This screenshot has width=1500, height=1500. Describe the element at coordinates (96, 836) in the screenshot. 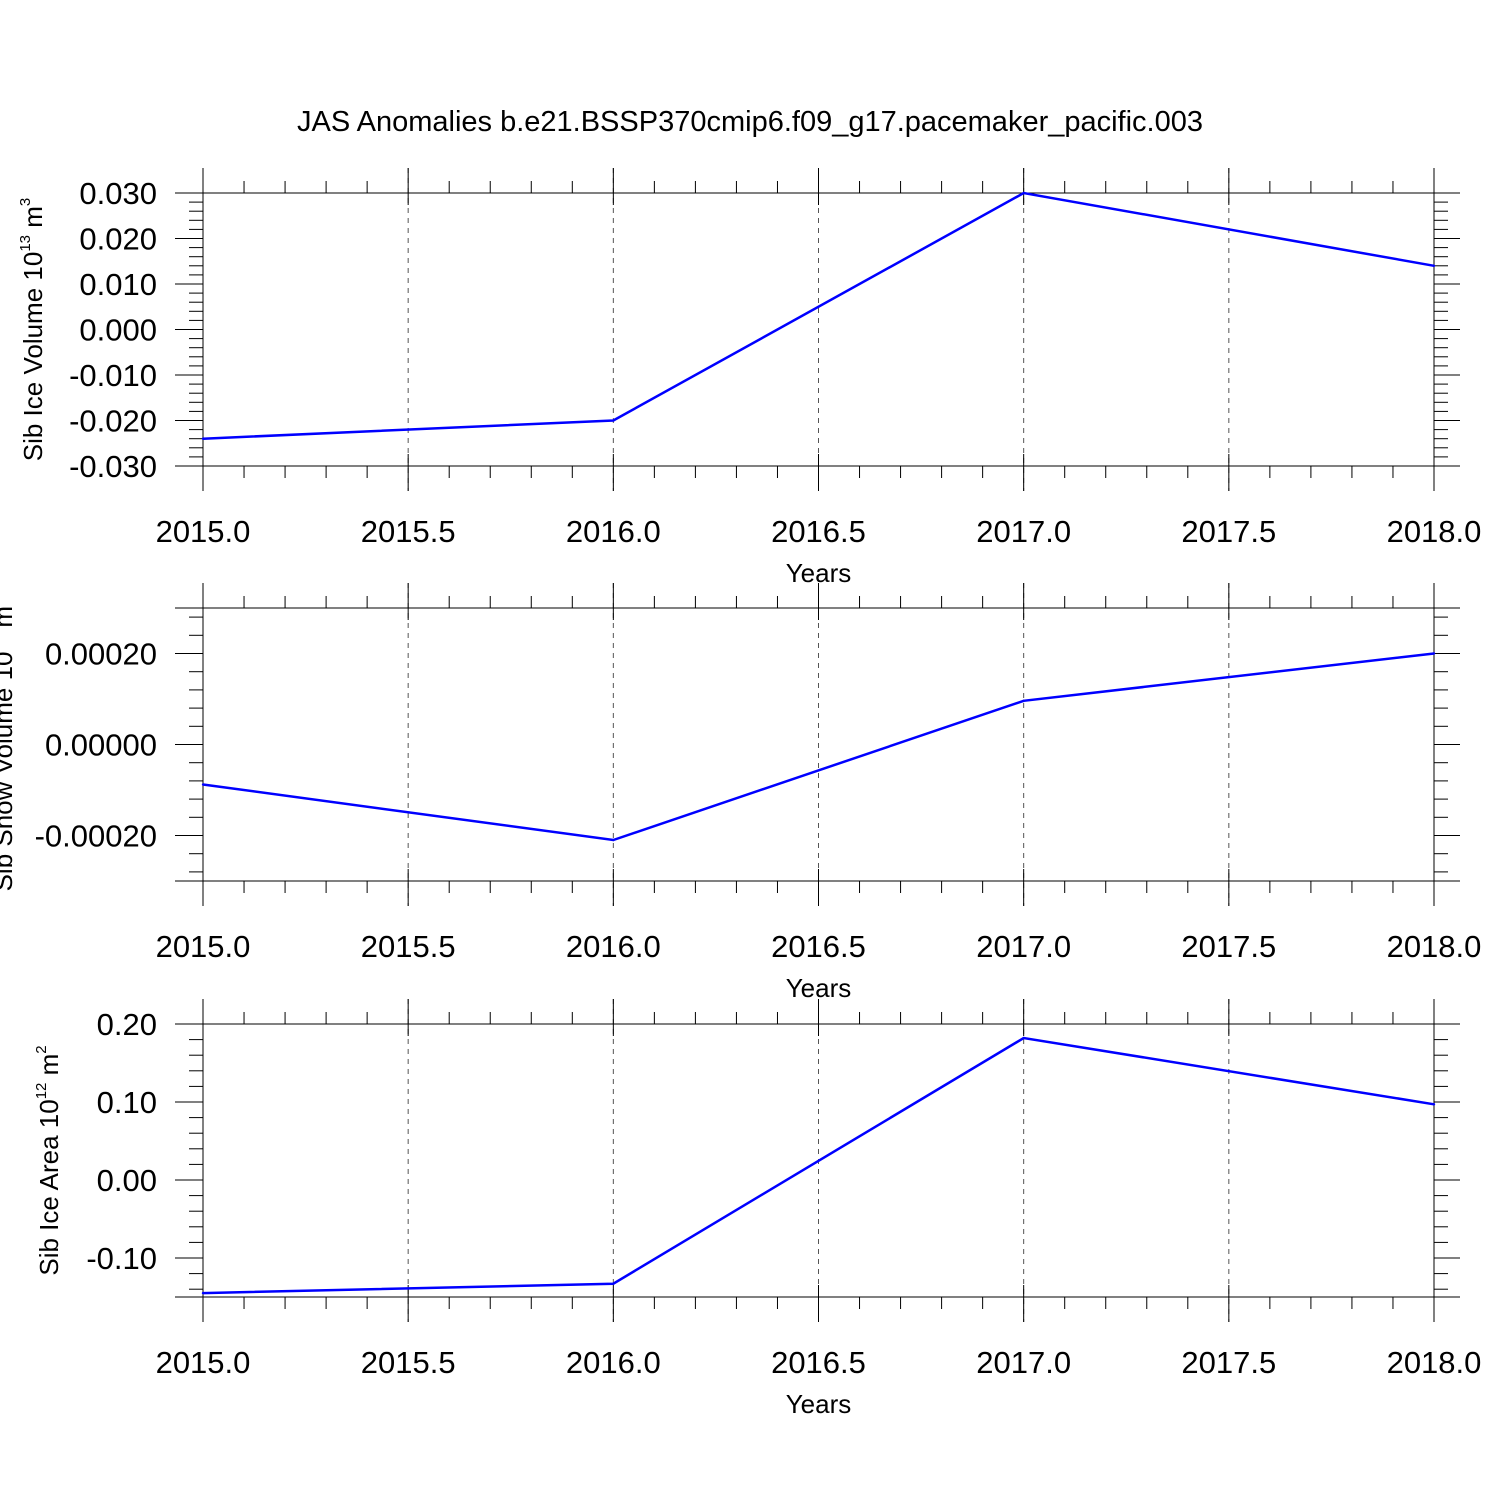

I see `y-tick-label: -0.00020` at that location.